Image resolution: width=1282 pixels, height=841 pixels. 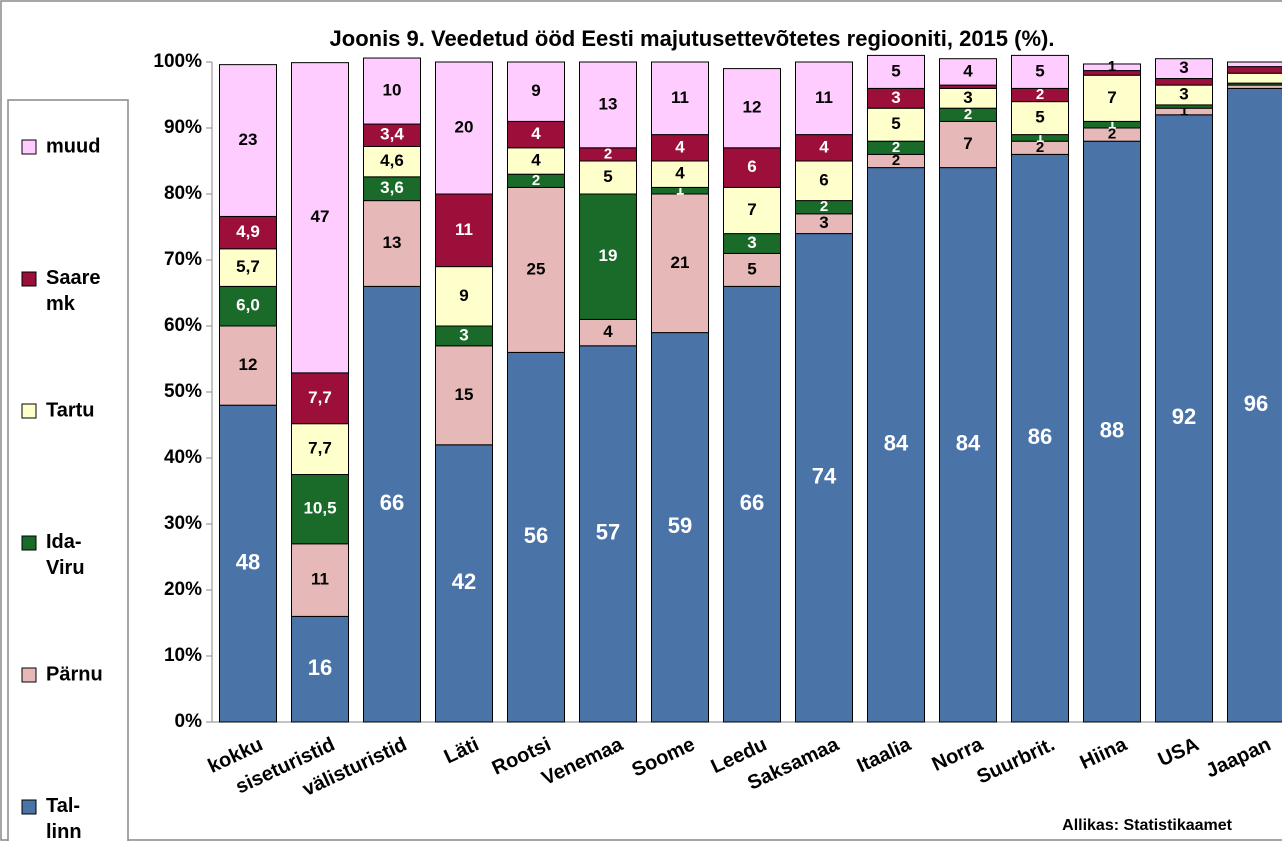 What do you see at coordinates (248, 266) in the screenshot?
I see `data-label: 5,7` at bounding box center [248, 266].